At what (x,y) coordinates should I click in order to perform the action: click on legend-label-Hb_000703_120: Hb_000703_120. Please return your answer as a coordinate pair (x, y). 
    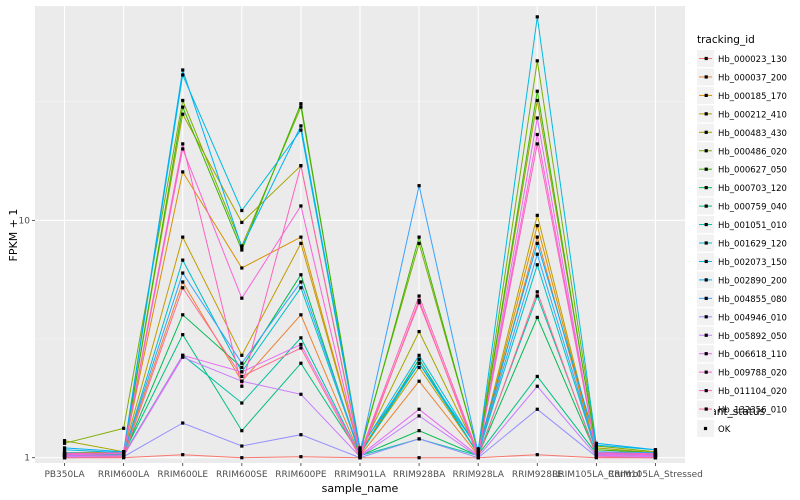
    Looking at the image, I should click on (752, 189).